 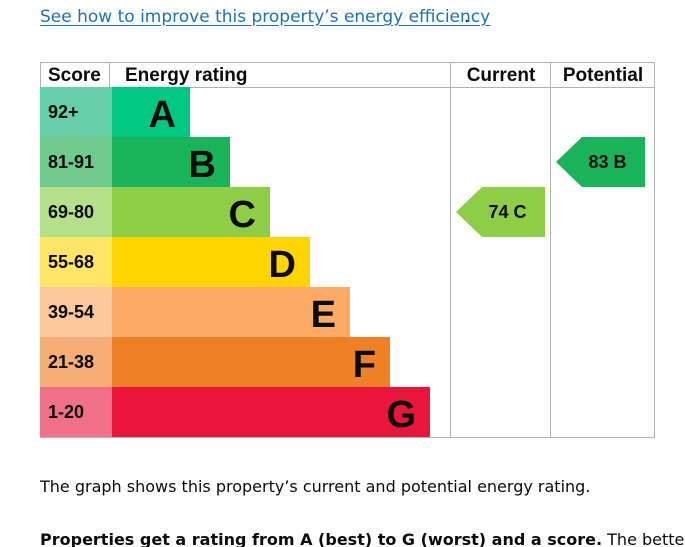 What do you see at coordinates (251, 362) in the screenshot?
I see `rating-bar-f` at bounding box center [251, 362].